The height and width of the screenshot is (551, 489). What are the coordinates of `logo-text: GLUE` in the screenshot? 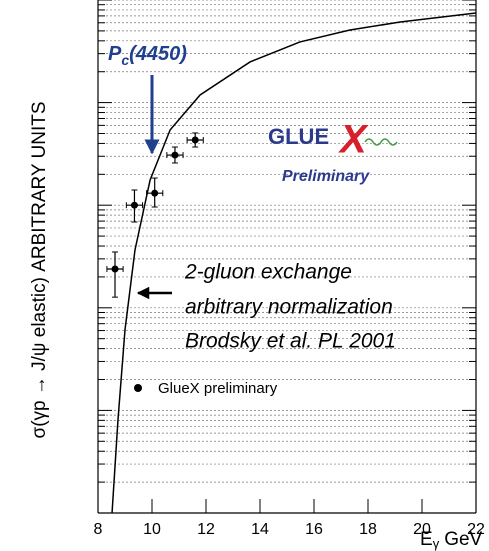 It's located at (298, 136).